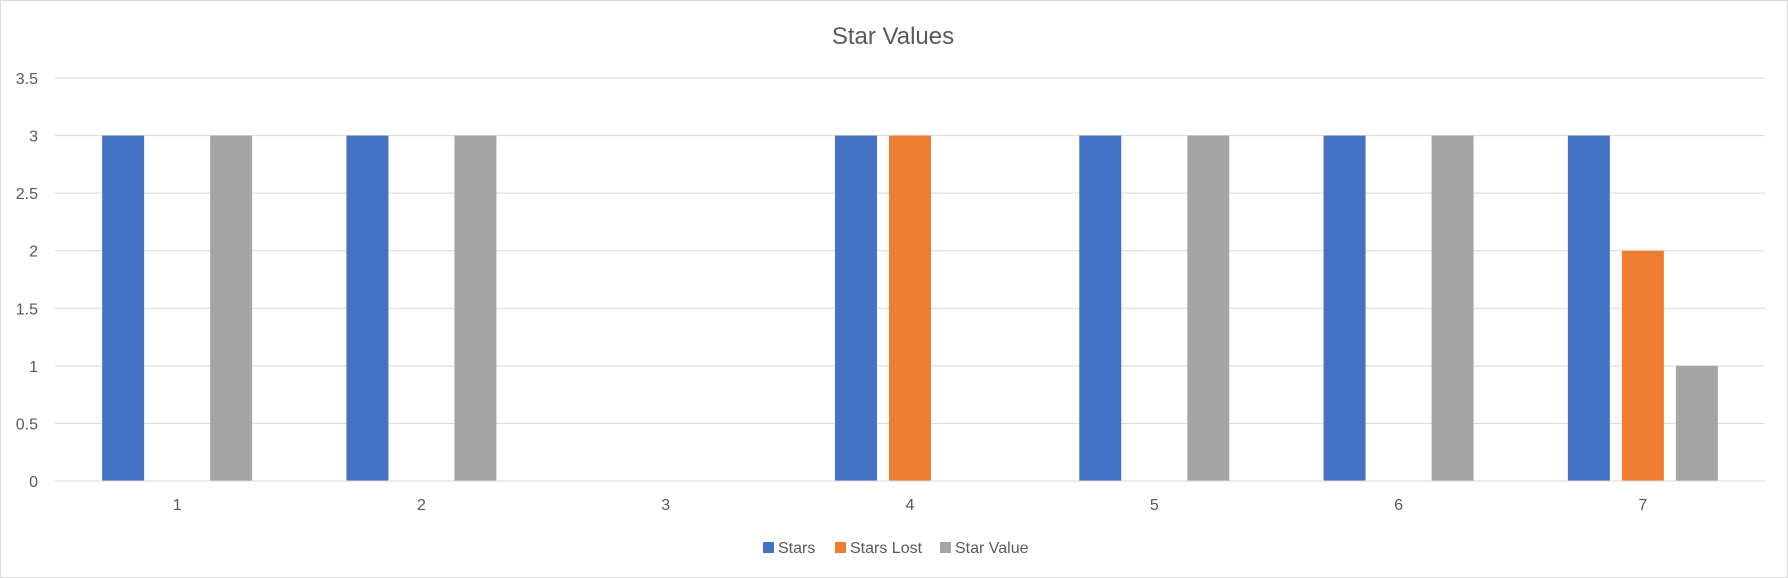  I want to click on chart-title: Star Values, so click(893, 36).